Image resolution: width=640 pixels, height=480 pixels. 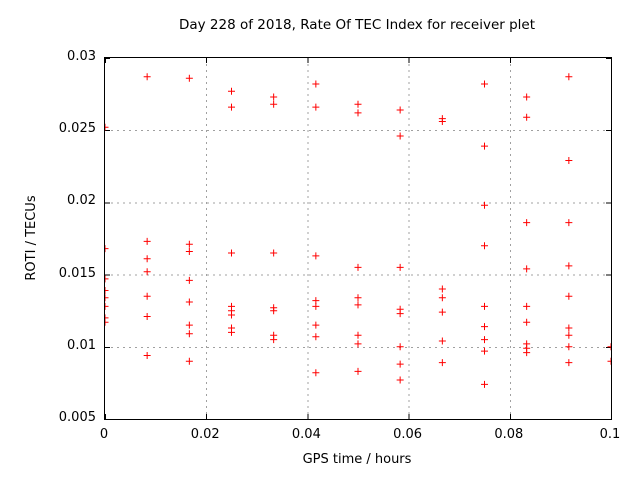 I want to click on x-tick-label: 0.02, so click(x=205, y=434).